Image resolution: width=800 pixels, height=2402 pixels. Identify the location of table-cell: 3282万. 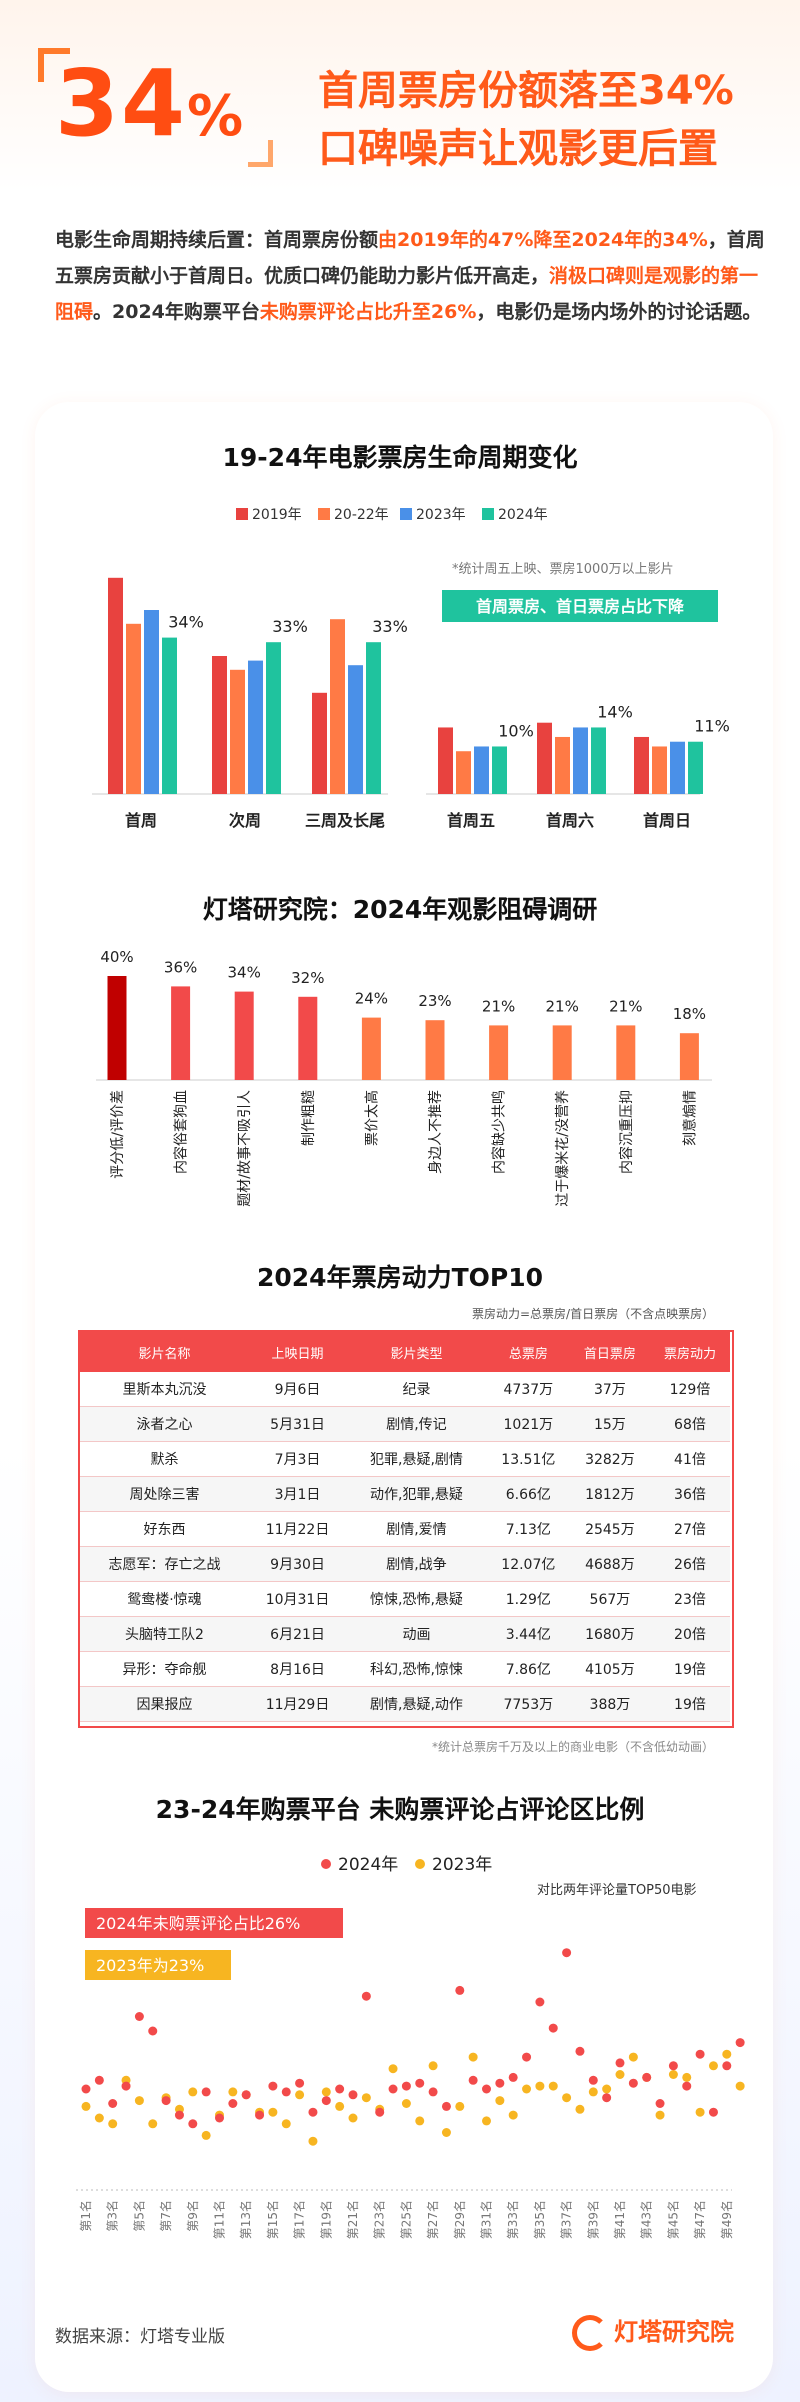
(609, 1459).